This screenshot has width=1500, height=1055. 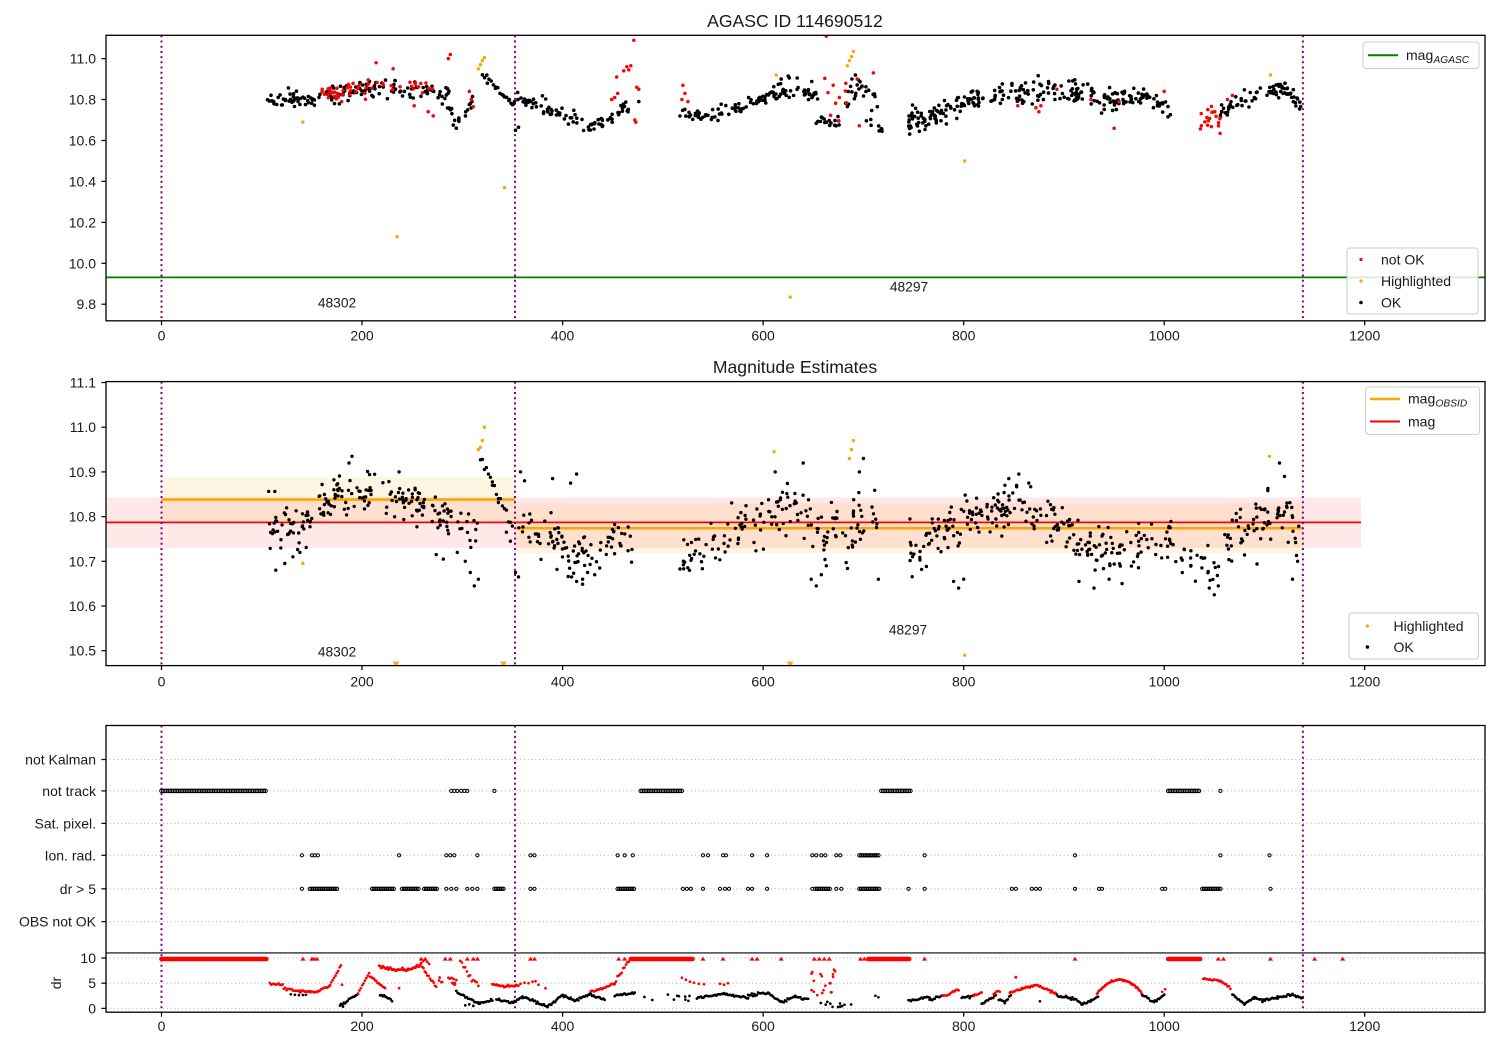 I want to click on svg-text: Sat. pixel., so click(x=65, y=823).